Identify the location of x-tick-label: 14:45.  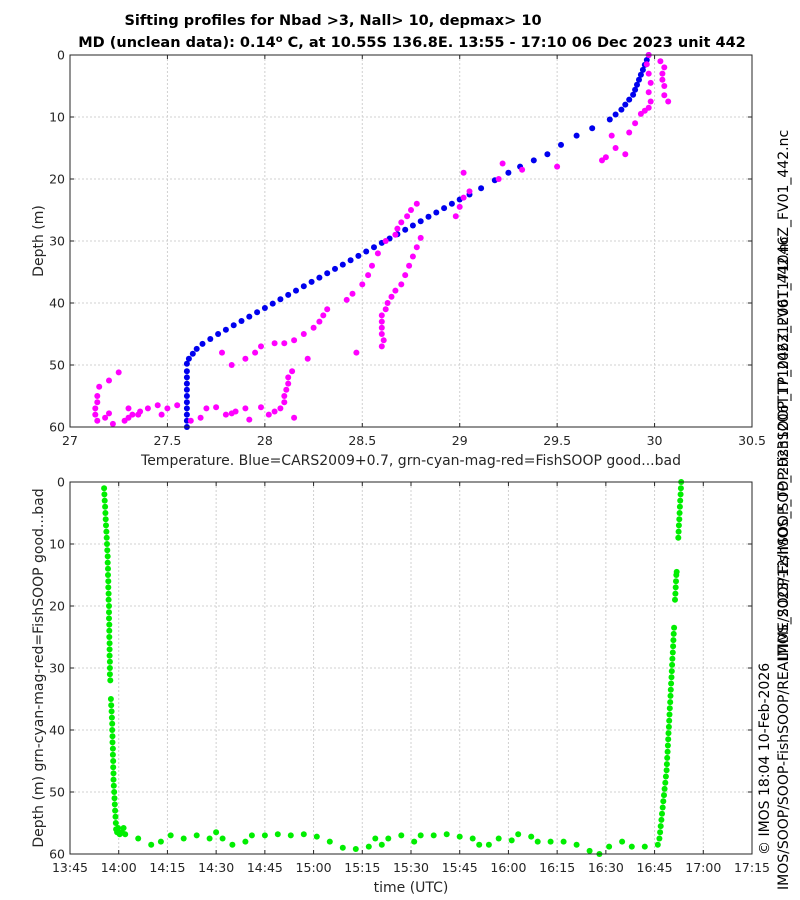
(265, 867).